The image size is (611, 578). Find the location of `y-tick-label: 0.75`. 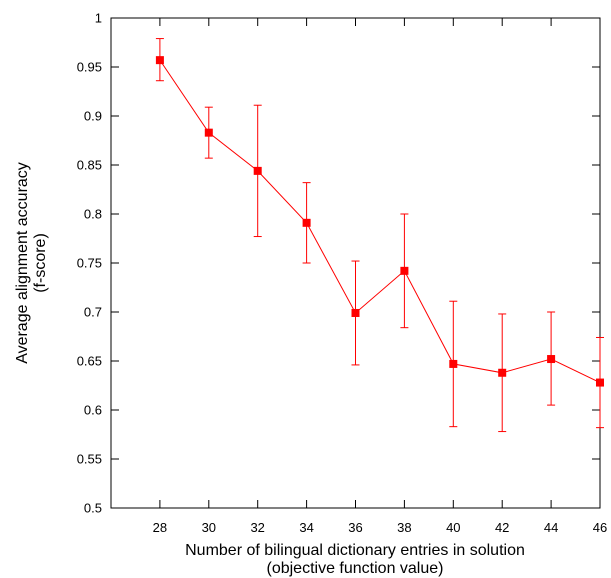

y-tick-label: 0.75 is located at coordinates (89, 263).